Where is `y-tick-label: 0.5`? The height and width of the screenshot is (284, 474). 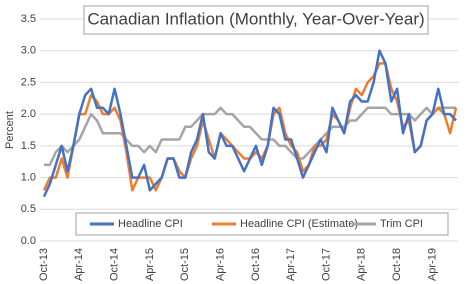 y-tick-label: 0.5 is located at coordinates (28, 209).